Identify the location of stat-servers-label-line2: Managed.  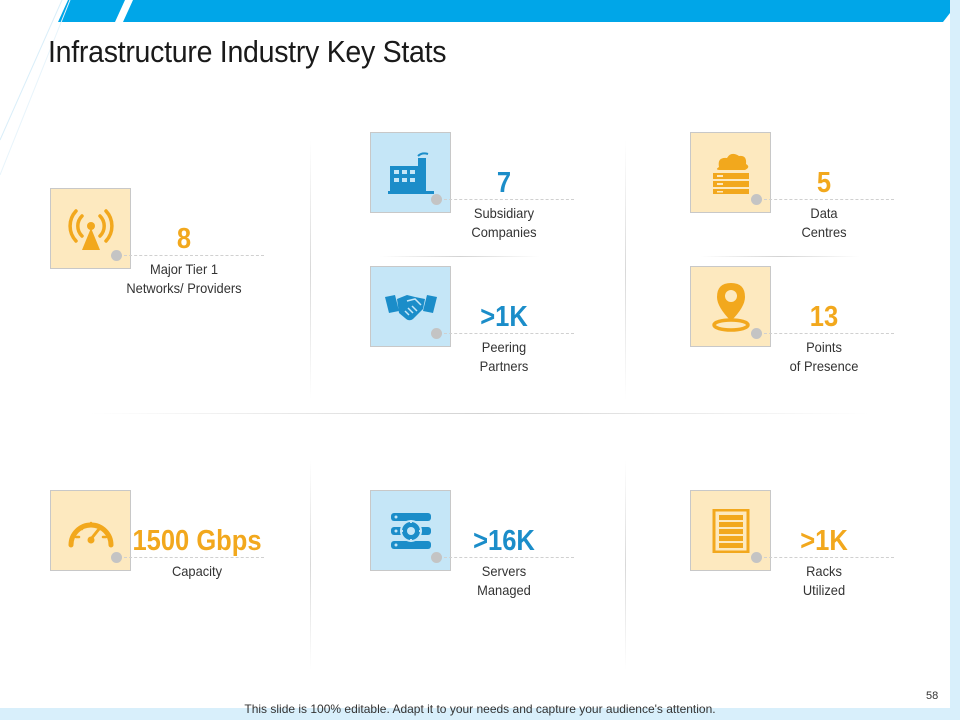
(504, 590).